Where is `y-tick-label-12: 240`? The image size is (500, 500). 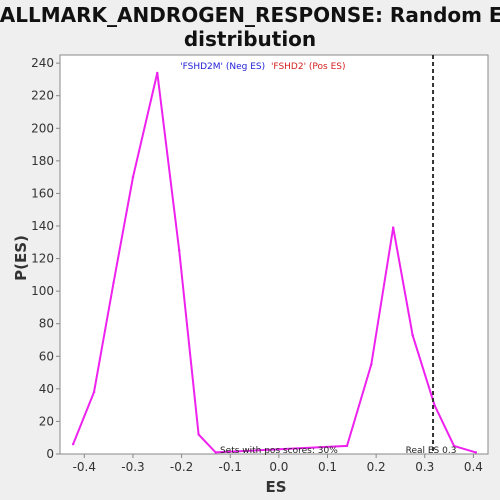 y-tick-label-12: 240 is located at coordinates (42, 63).